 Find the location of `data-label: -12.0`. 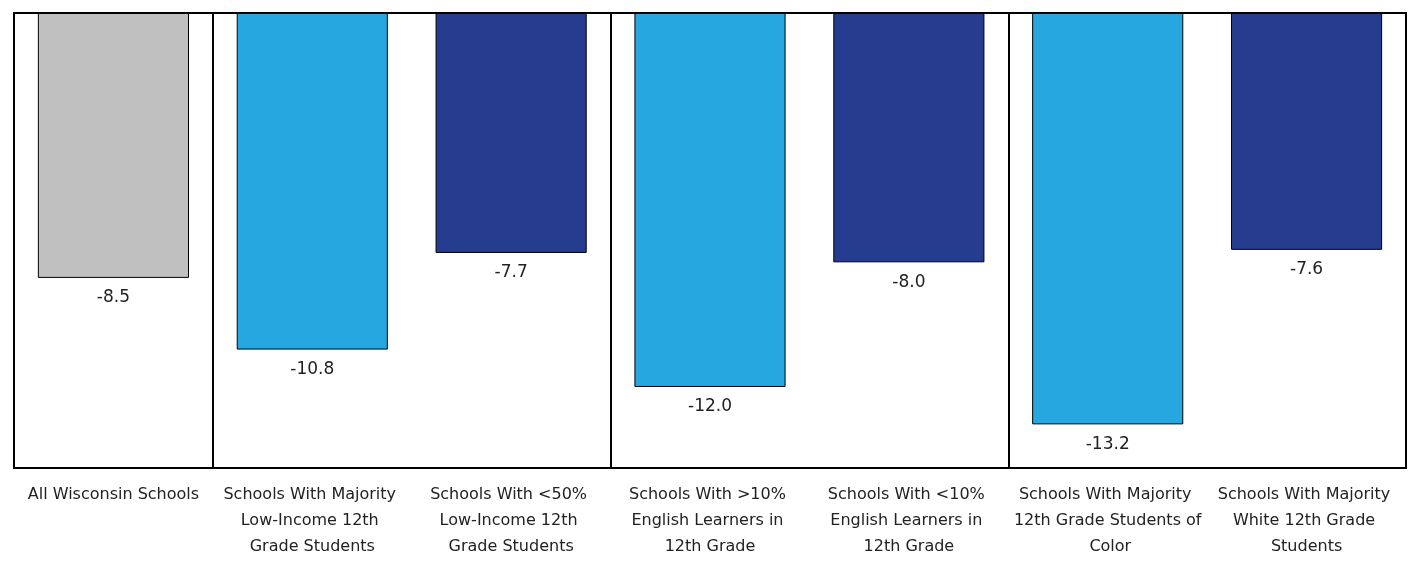

data-label: -12.0 is located at coordinates (710, 405).